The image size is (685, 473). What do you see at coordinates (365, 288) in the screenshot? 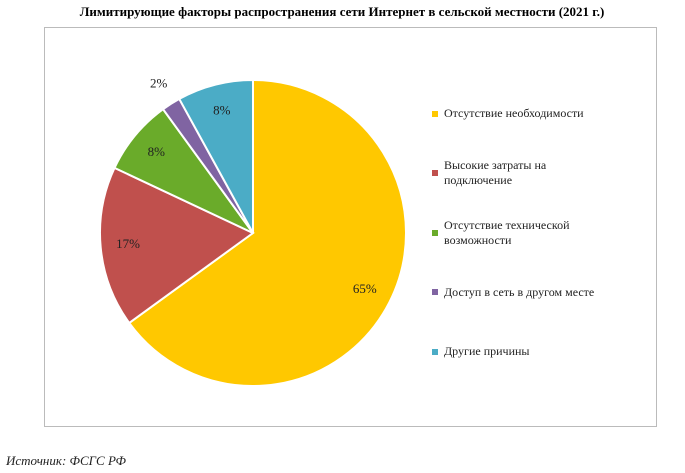
I see `data-label: 65%` at bounding box center [365, 288].